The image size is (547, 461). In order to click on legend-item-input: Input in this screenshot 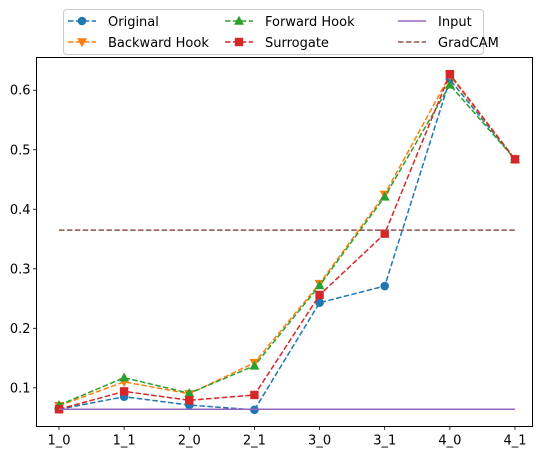, I will do `click(435, 22)`.